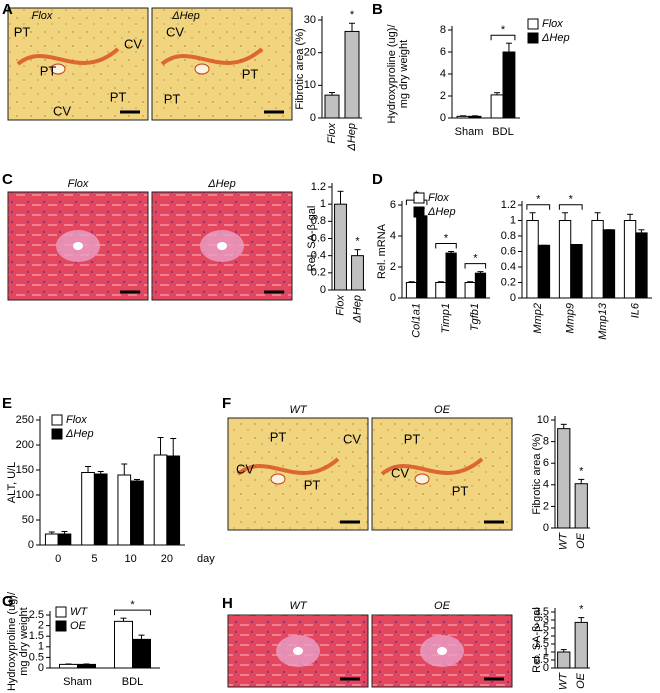  I want to click on y-tick-label: 1.2, so click(318, 187).